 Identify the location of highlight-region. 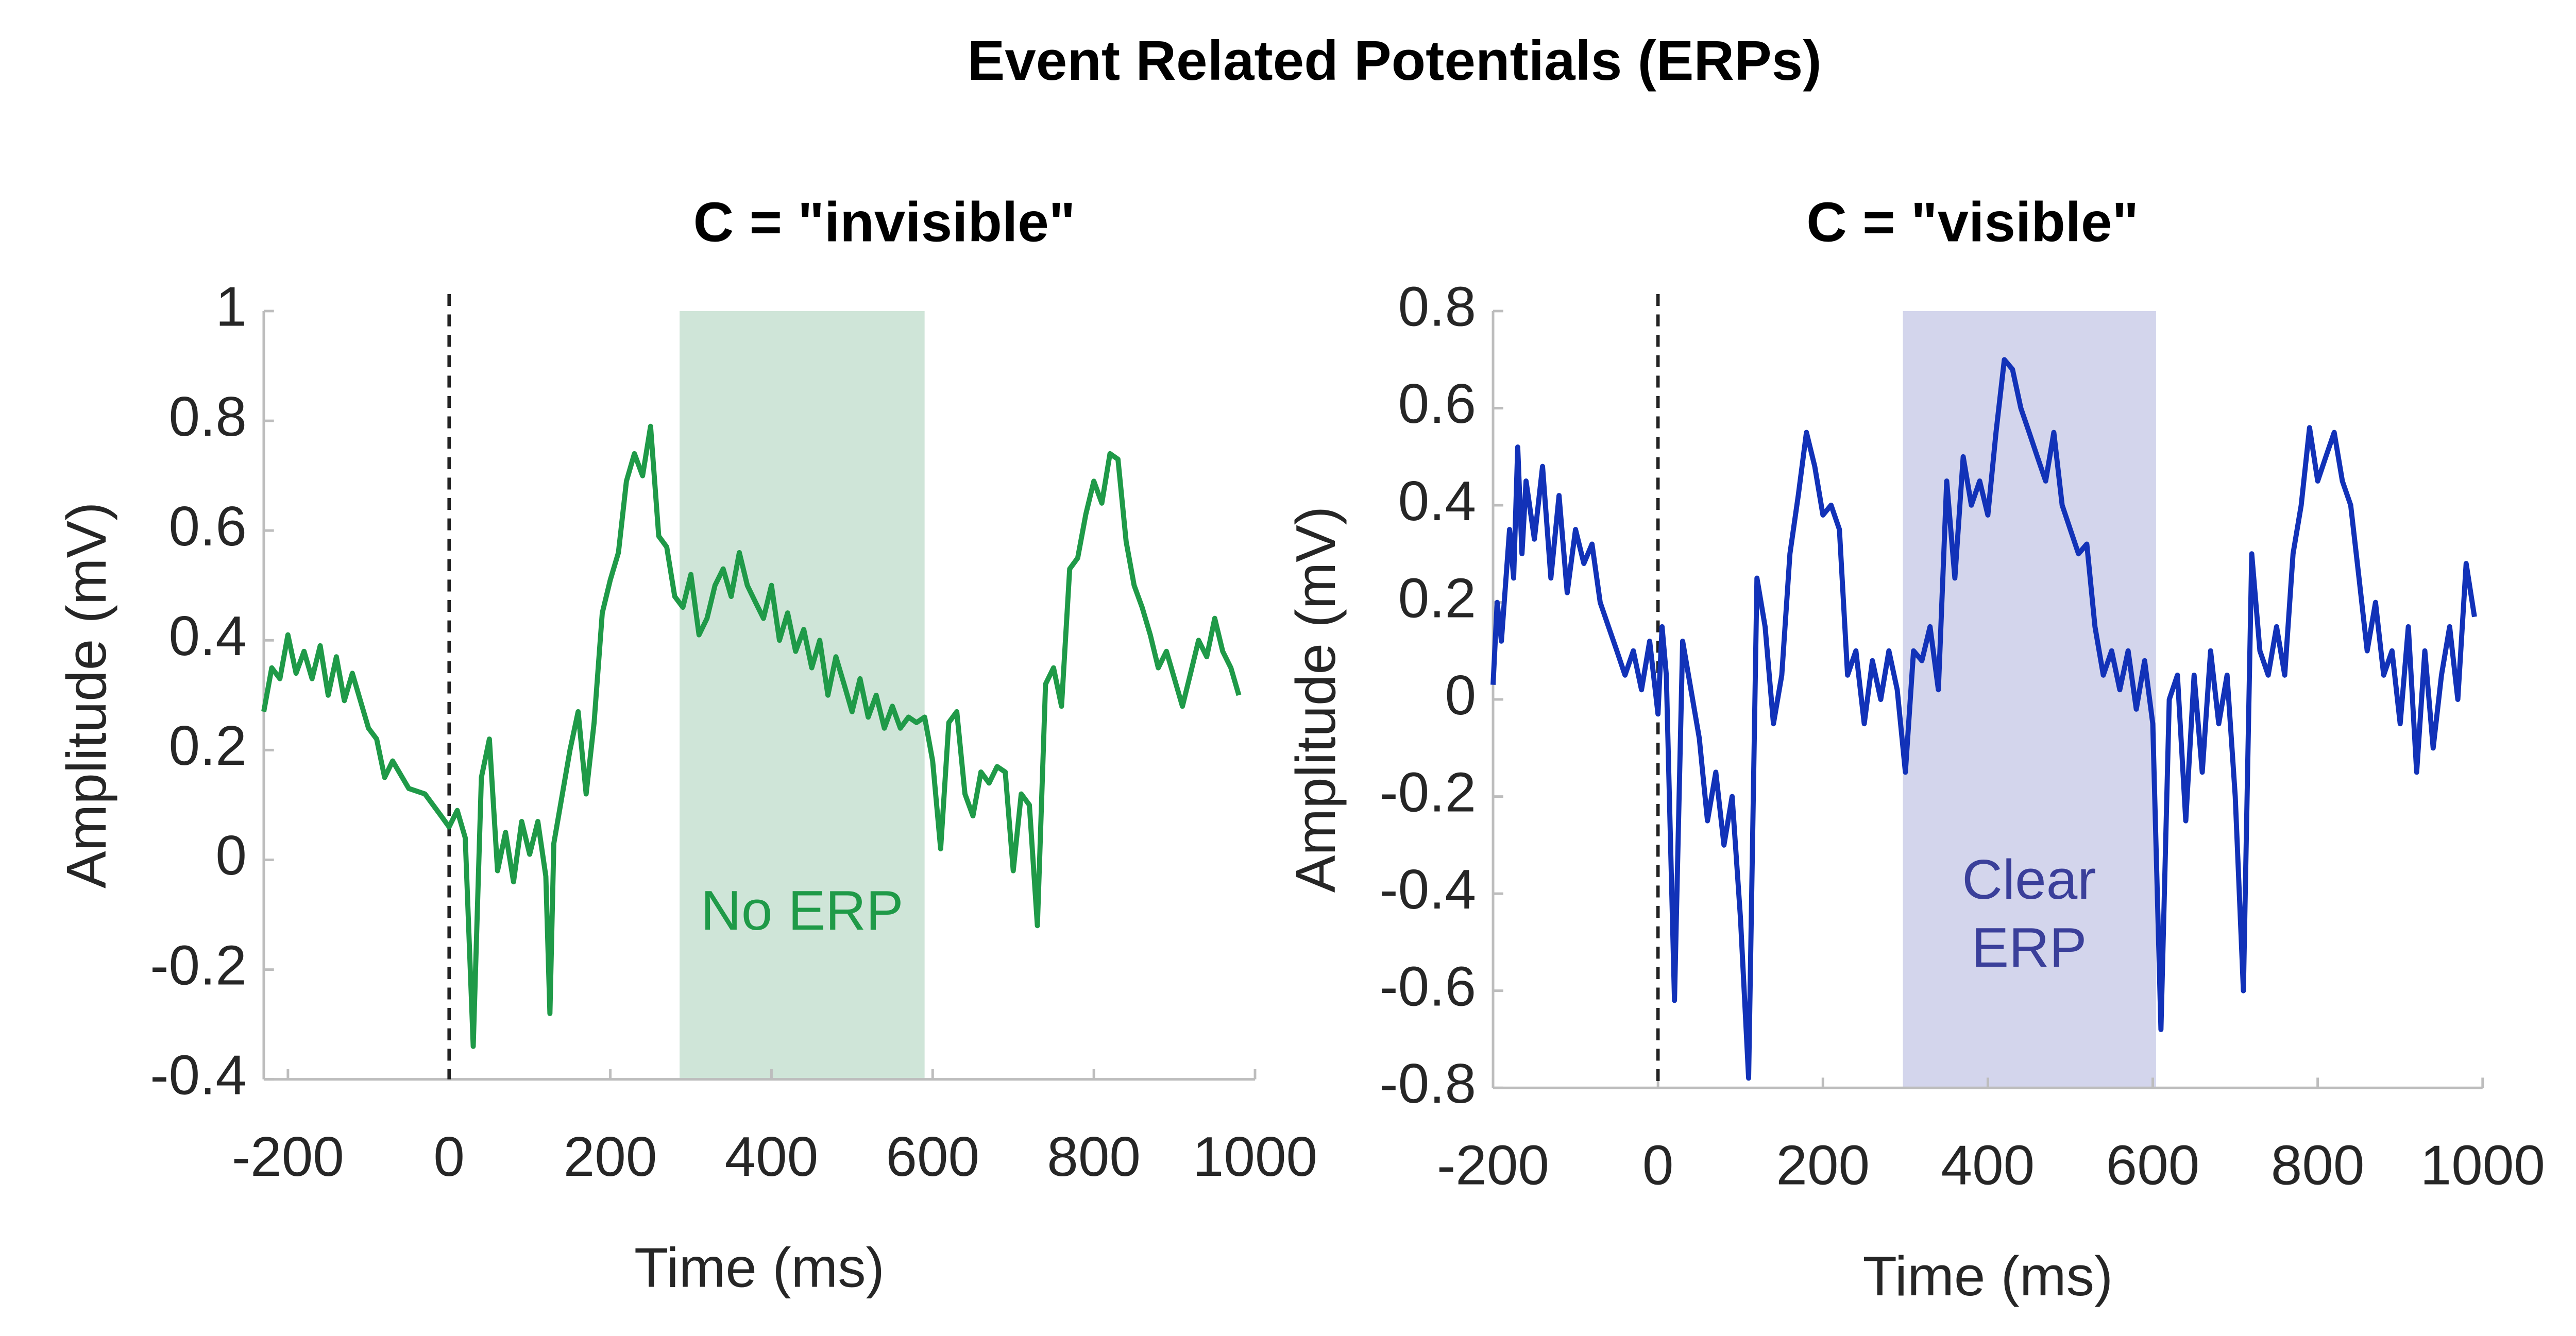
(802, 695).